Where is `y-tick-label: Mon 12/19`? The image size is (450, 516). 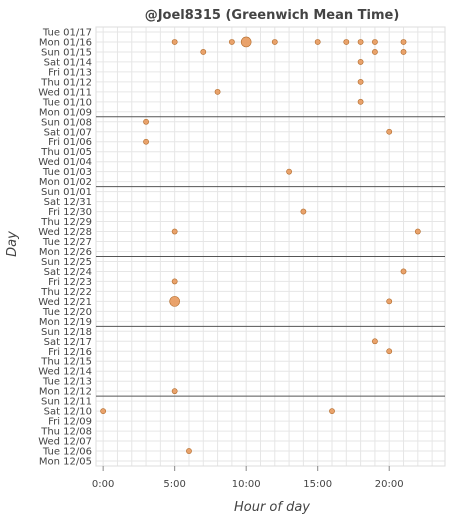 y-tick-label: Mon 12/19 is located at coordinates (65, 322).